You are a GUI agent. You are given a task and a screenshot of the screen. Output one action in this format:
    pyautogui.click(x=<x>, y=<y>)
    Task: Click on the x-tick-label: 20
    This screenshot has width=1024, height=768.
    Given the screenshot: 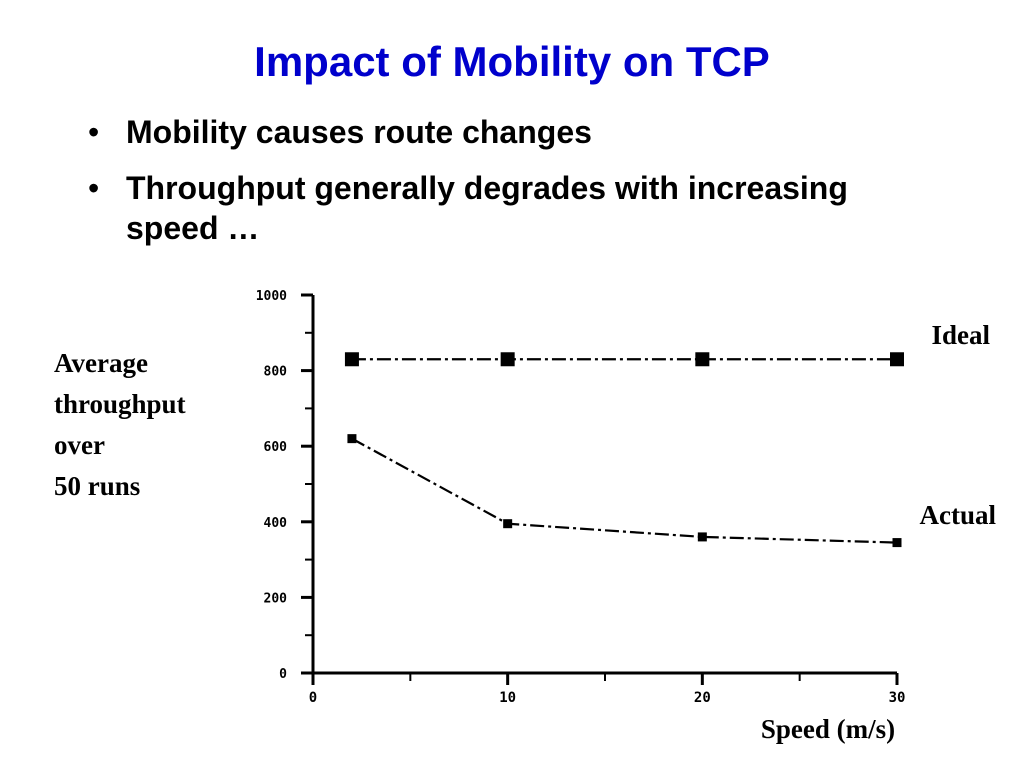 What is the action you would take?
    pyautogui.click(x=702, y=698)
    